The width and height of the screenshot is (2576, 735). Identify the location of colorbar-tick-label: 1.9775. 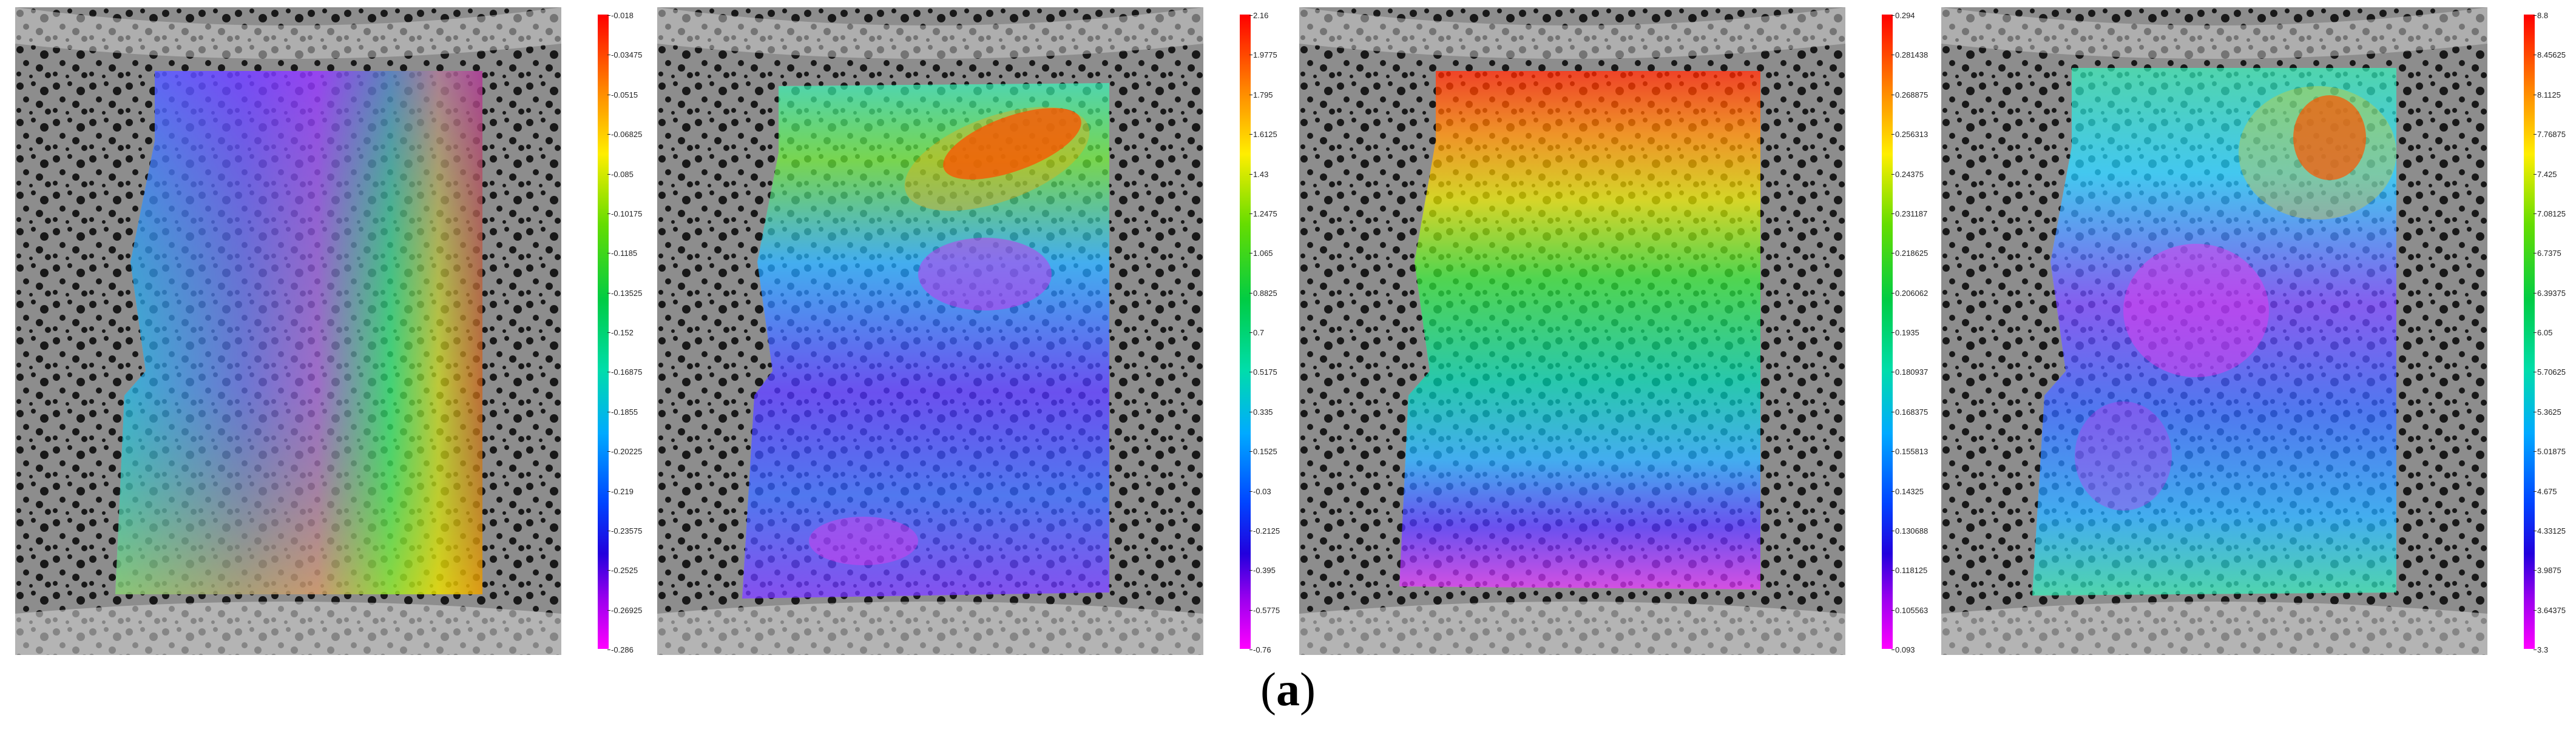
(1263, 55).